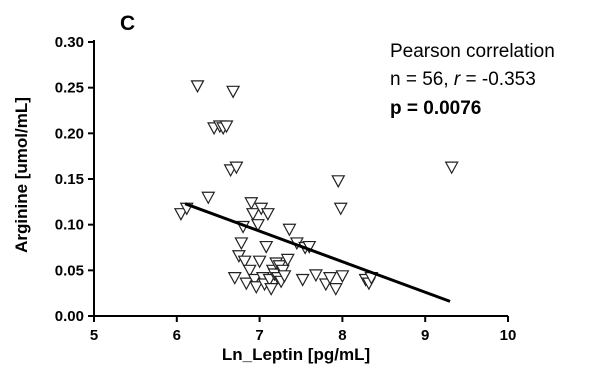  Describe the element at coordinates (259, 335) in the screenshot. I see `x-tick-label: 7` at that location.